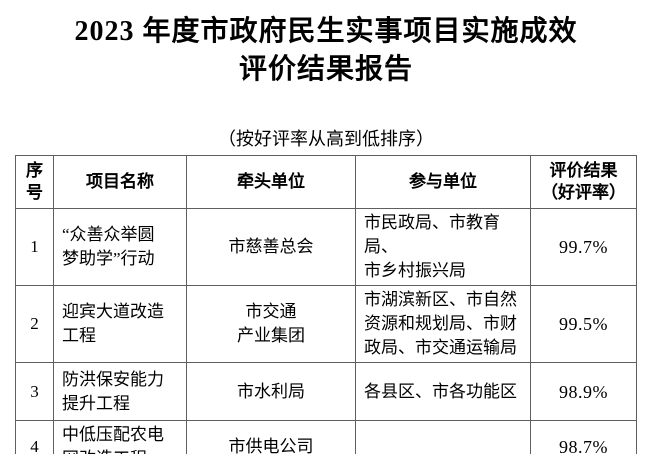 This screenshot has width=652, height=454. What do you see at coordinates (583, 324) in the screenshot?
I see `cell-evaluation-result: 99.5%` at bounding box center [583, 324].